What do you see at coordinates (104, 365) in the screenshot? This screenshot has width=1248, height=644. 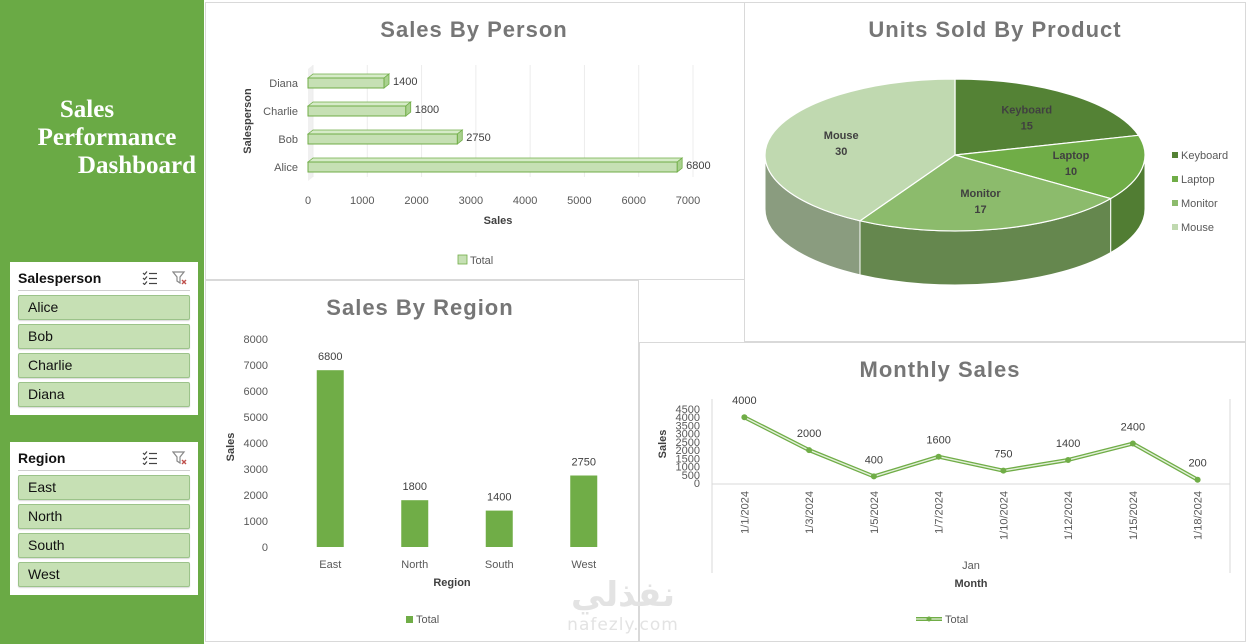 I see `slicer-item-charlie: Charlie` at bounding box center [104, 365].